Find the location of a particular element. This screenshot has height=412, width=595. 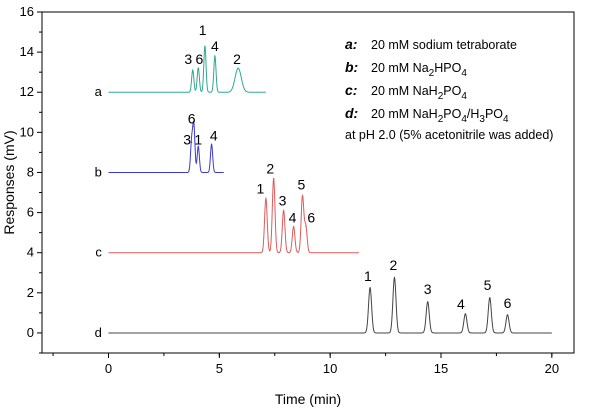

peak-label-c-1: 1 is located at coordinates (260, 189).